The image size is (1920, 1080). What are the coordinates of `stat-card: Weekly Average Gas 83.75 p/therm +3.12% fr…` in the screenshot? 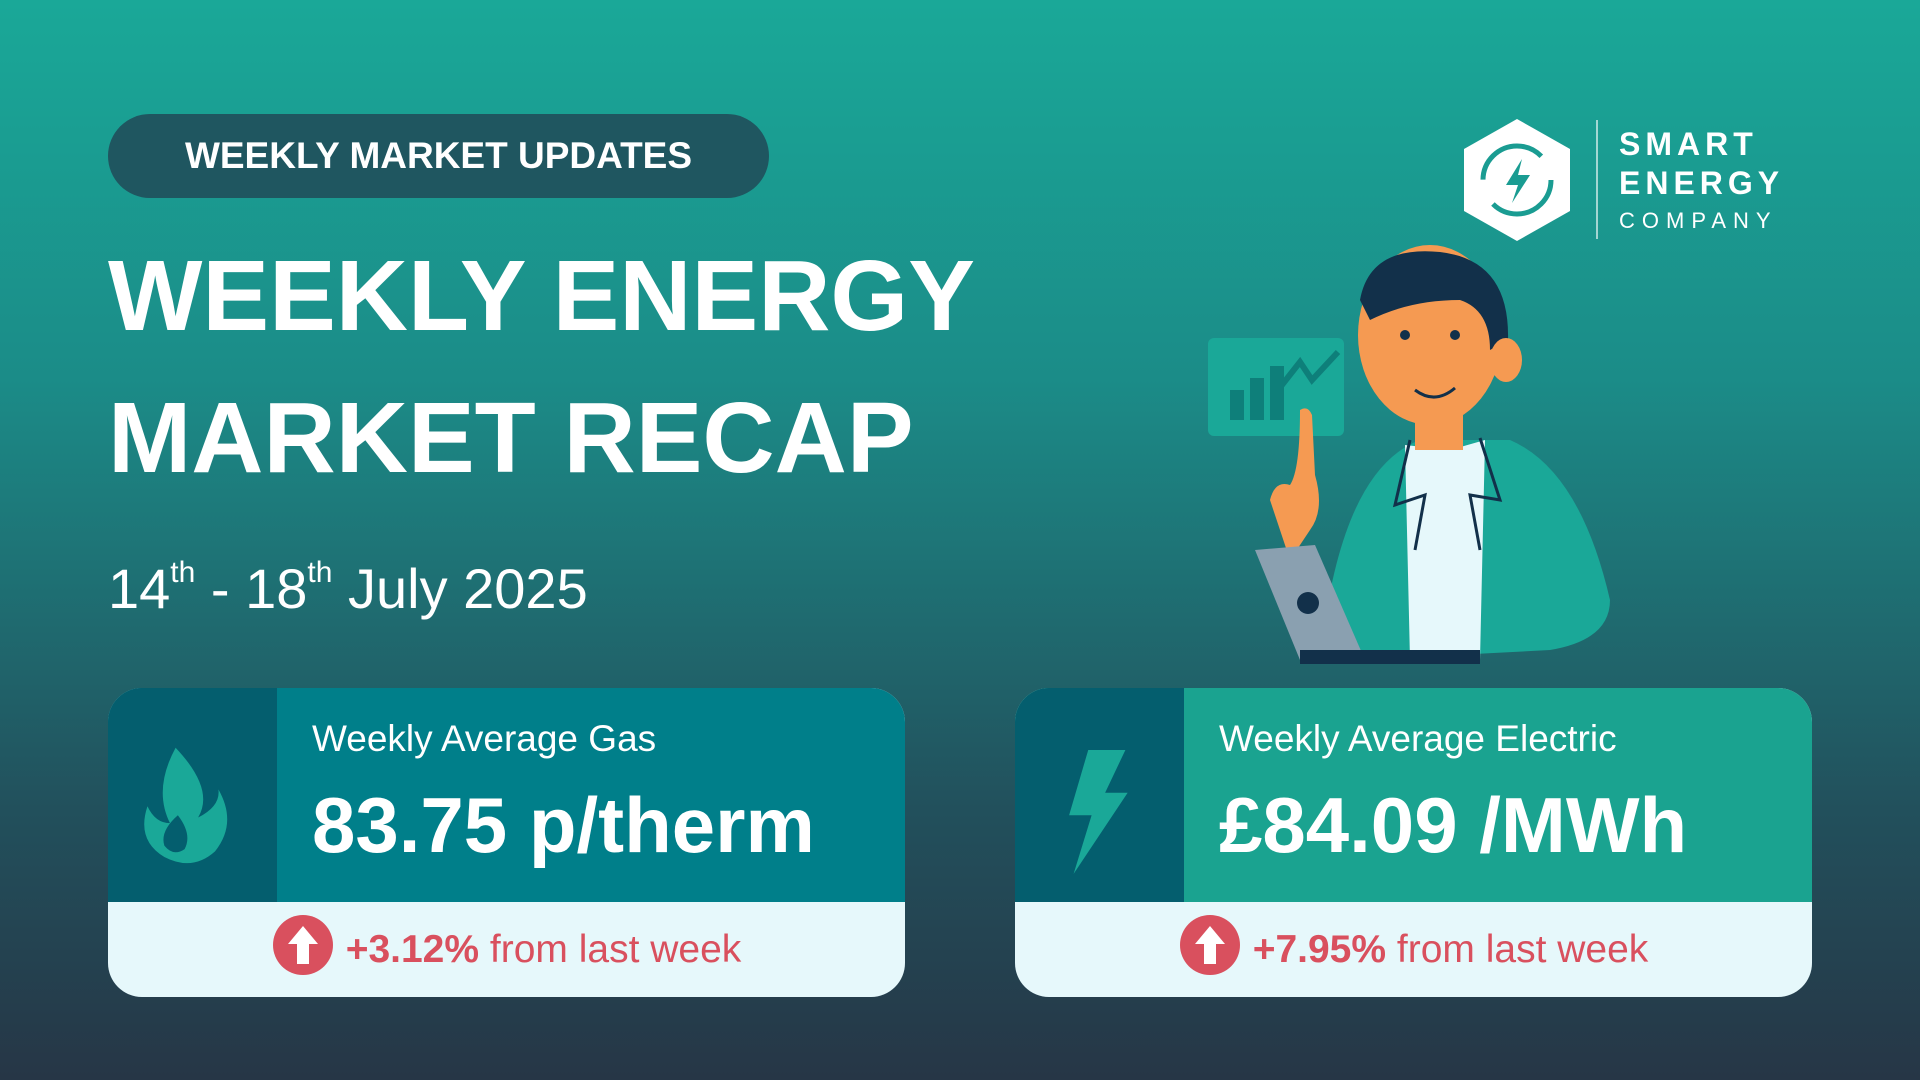 It's located at (506, 842).